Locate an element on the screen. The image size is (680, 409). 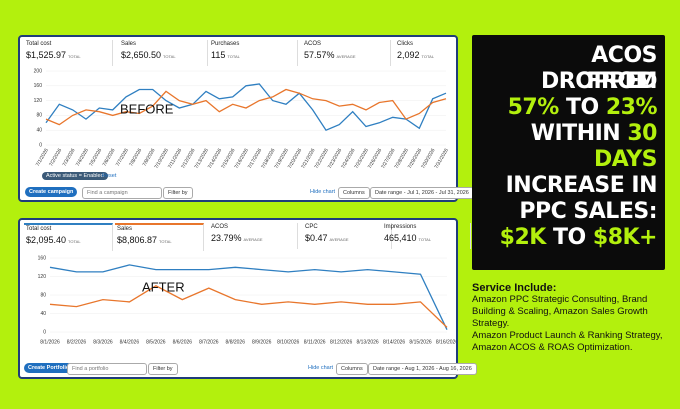
metric-value: $1,525.97 TOTAL is located at coordinates (53, 55).